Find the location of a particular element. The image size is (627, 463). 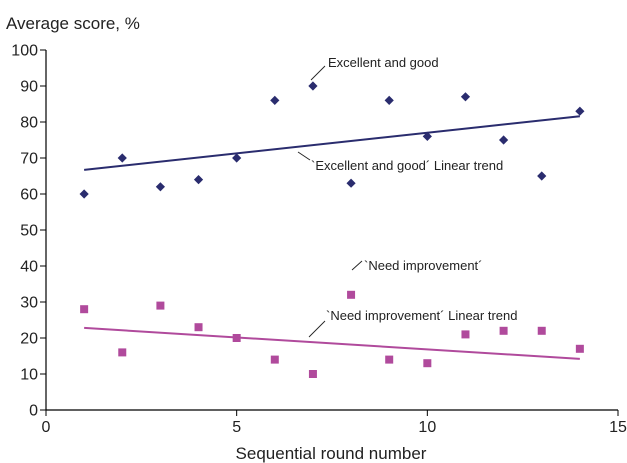

y-tick-label: 0 is located at coordinates (33, 411).